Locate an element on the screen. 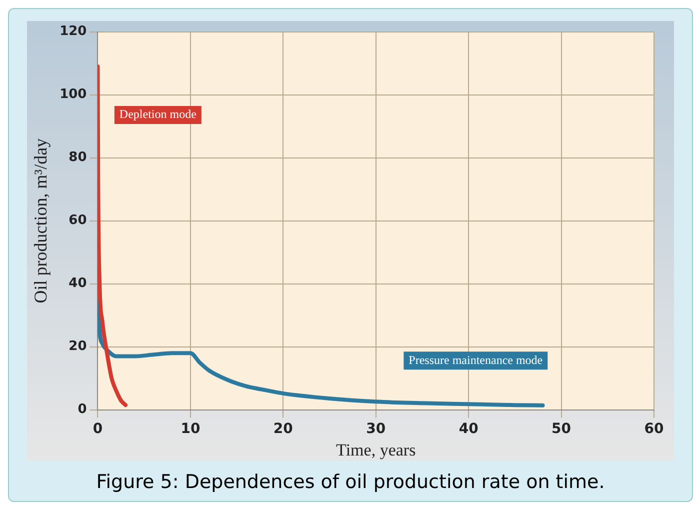 This screenshot has width=699, height=527. y-tick-label: 120 is located at coordinates (73, 32).